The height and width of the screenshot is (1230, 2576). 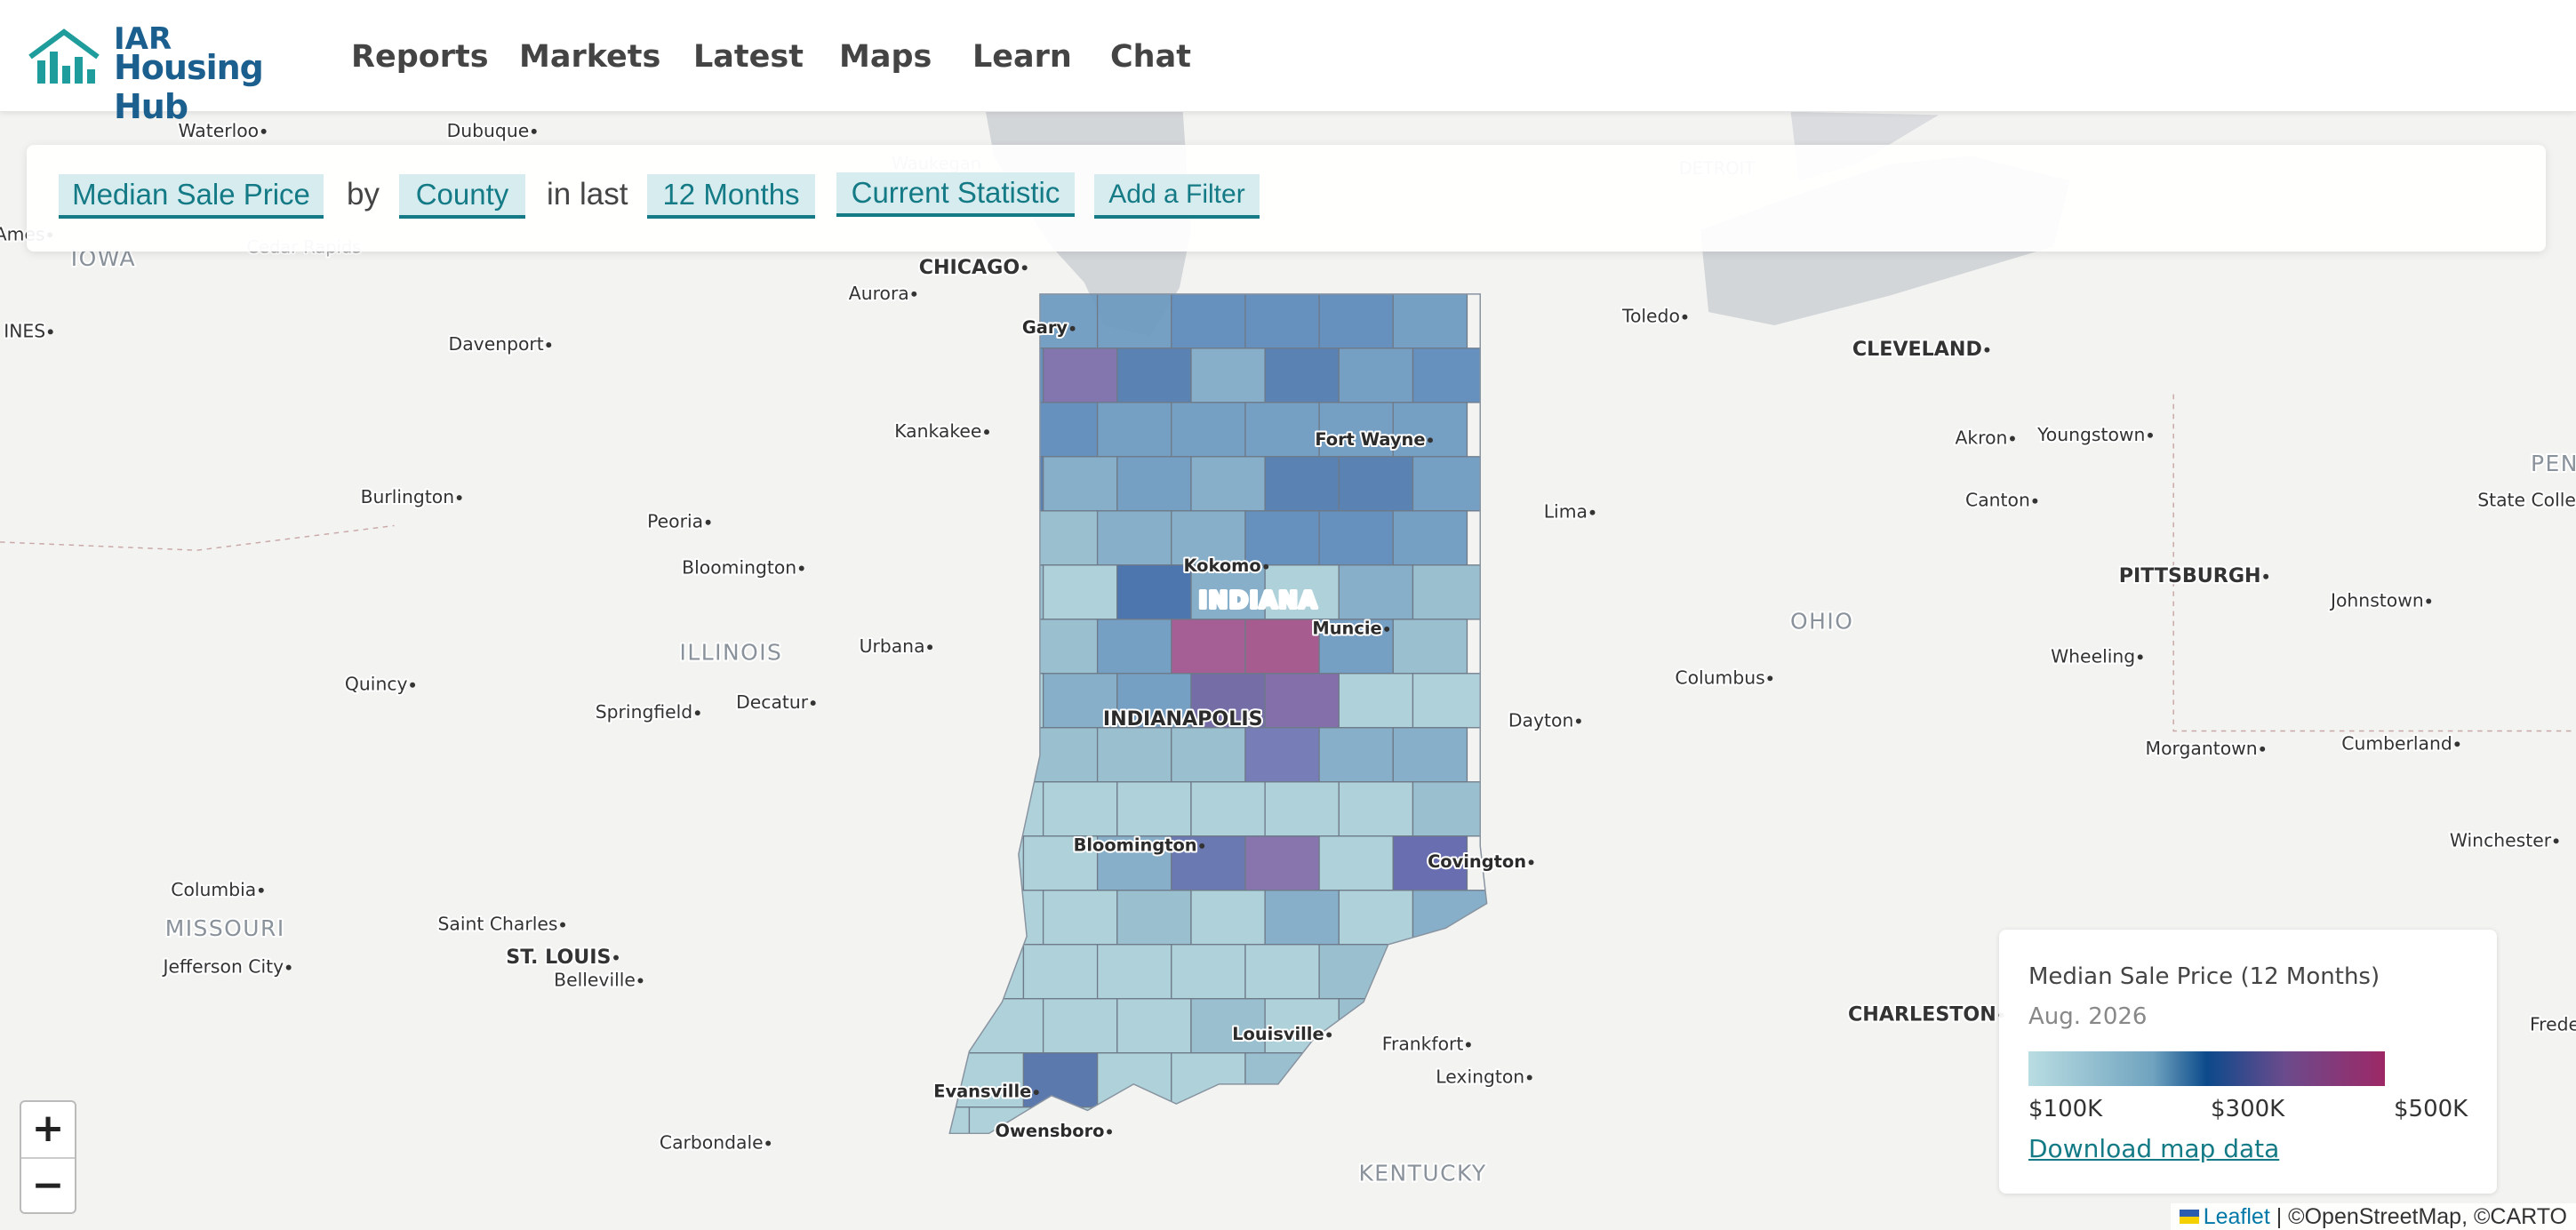 I want to click on map-label: INDIANA, so click(x=1258, y=601).